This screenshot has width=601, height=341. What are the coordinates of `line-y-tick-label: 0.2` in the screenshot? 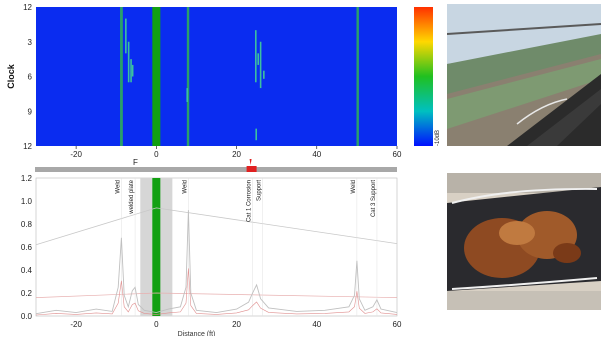 It's located at (27, 293).